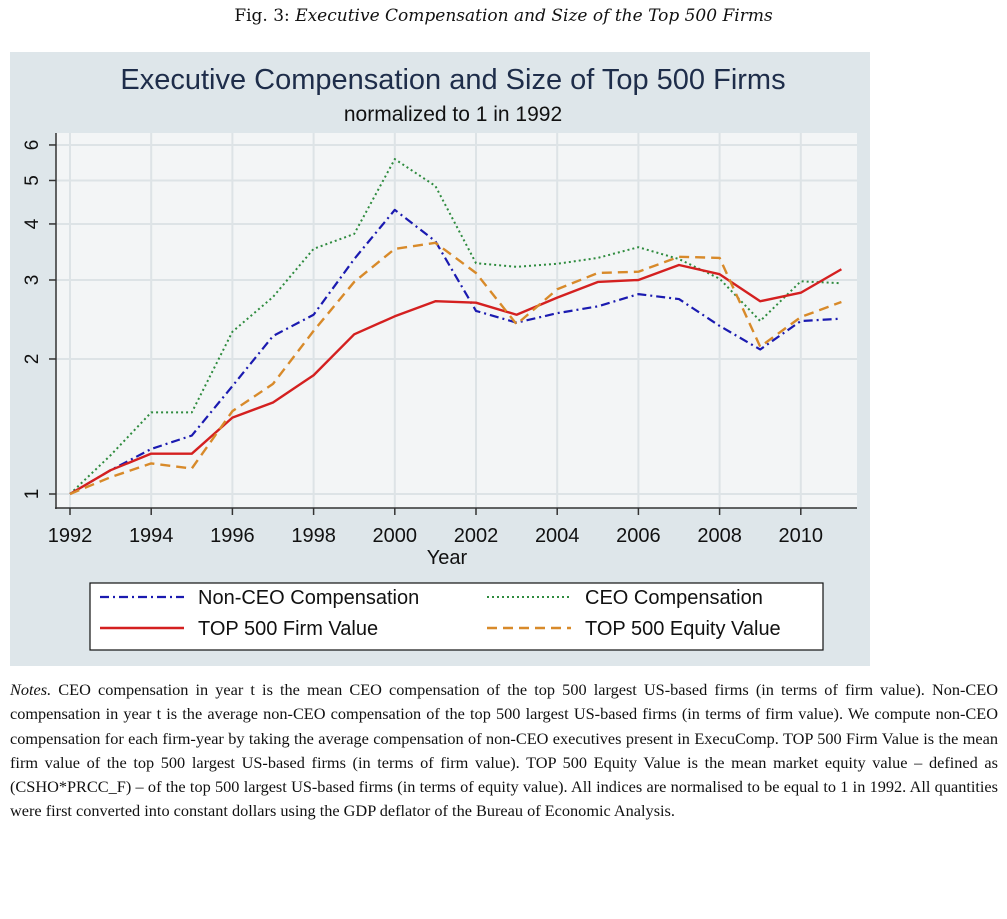 This screenshot has height=919, width=1007. What do you see at coordinates (32, 145) in the screenshot?
I see `y-tick-label: 6` at bounding box center [32, 145].